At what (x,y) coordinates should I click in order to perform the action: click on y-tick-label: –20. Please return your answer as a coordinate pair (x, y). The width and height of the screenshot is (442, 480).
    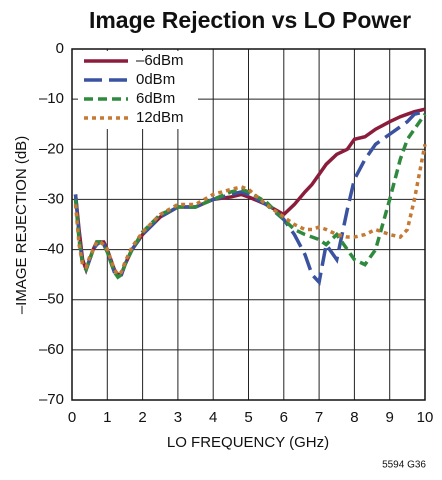
    Looking at the image, I should click on (51, 148).